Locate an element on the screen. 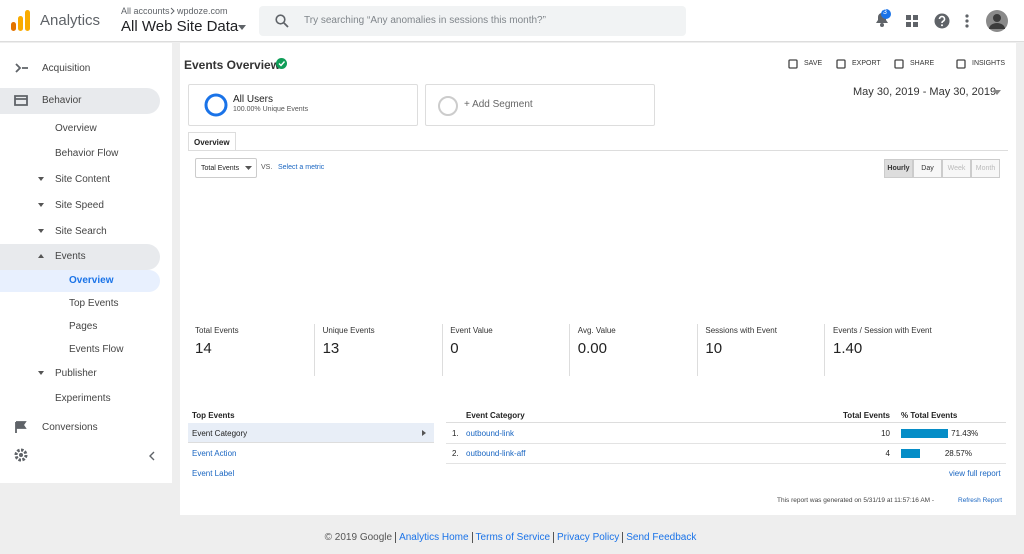  view-selector: All Web Site Data is located at coordinates (180, 26).